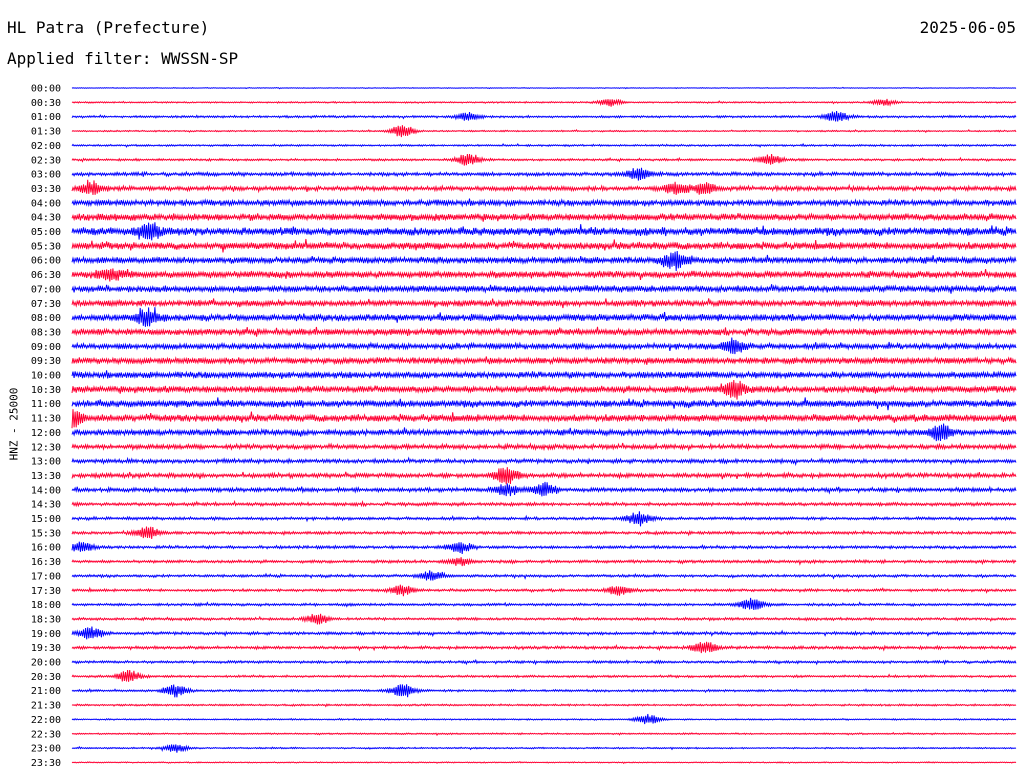  What do you see at coordinates (46, 275) in the screenshot?
I see `row-time-label: 06:30` at bounding box center [46, 275].